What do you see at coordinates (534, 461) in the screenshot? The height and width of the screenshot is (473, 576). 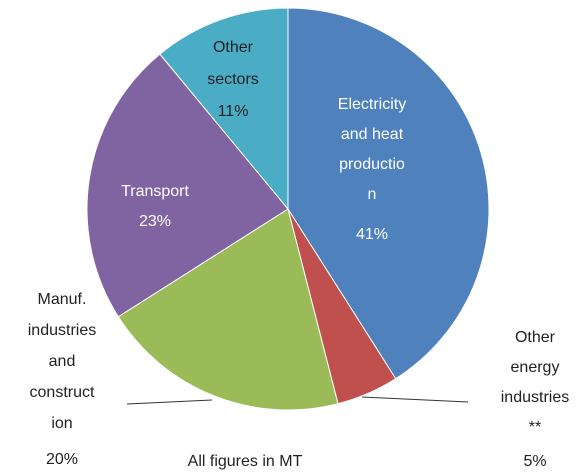 I see `value-label: 5%` at bounding box center [534, 461].